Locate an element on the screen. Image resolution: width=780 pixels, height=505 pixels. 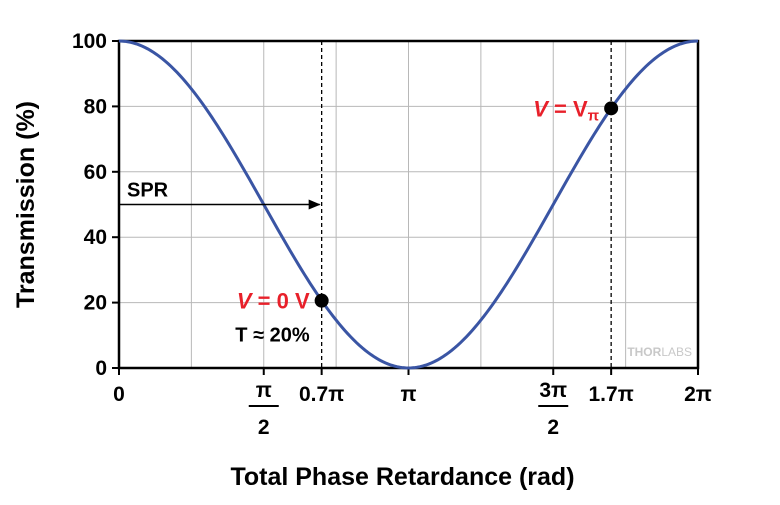
x-axis-ticks: 0 π 2 0.7π π 3π 2 1.7π 2π is located at coordinates (412, 403).